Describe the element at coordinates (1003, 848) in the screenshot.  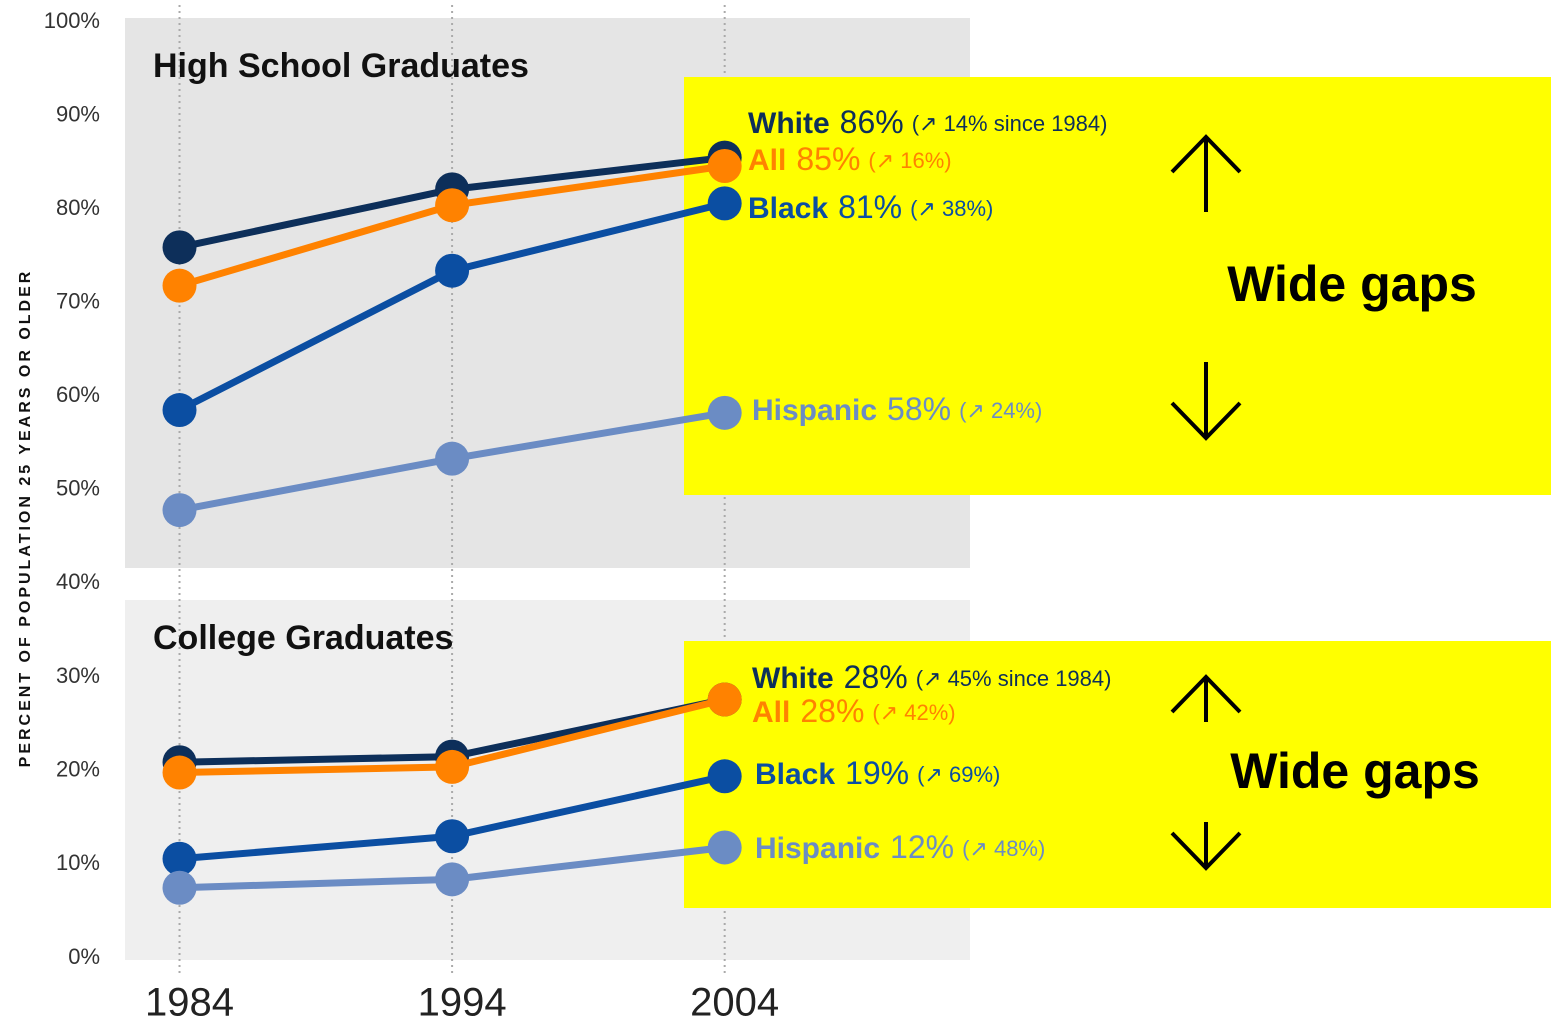
I see `change-note: (↗ 48%)` at that location.